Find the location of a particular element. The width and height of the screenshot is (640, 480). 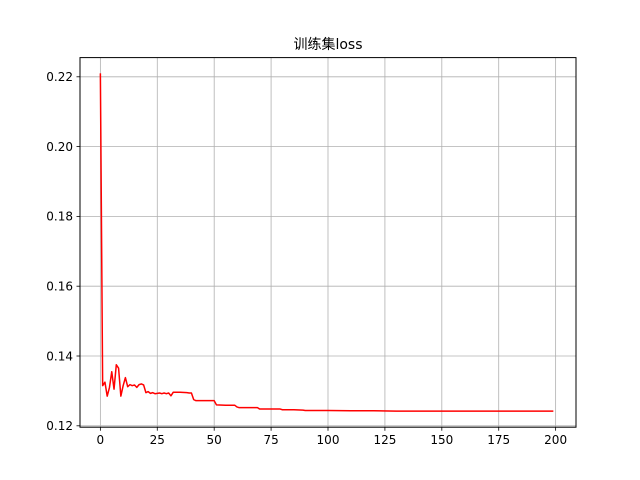

x-tick-label: 200 is located at coordinates (555, 440).